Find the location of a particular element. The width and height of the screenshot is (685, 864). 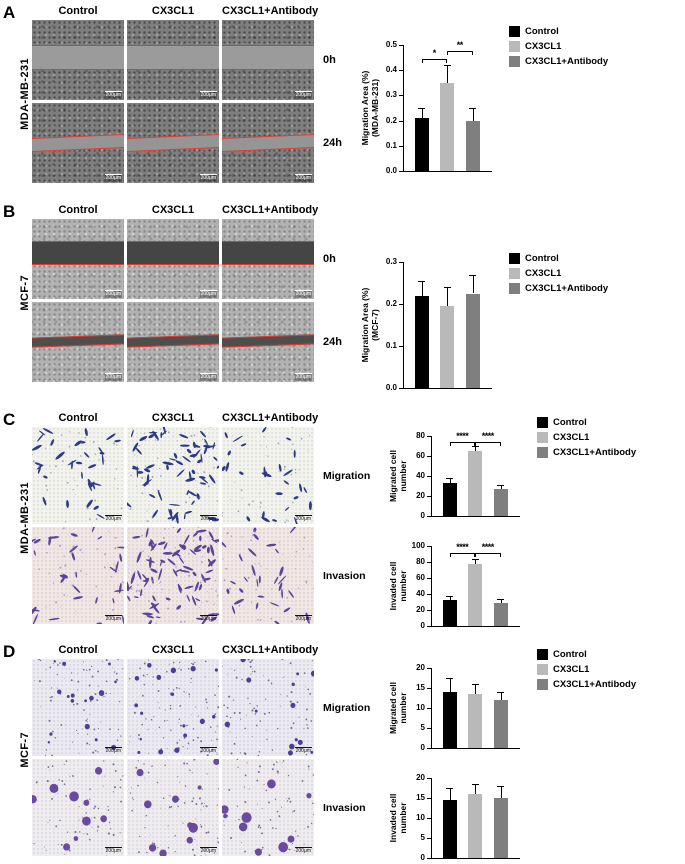

bar-chart-migrated-cells-mcf-7: 0 5 10 15 20 Migrated cell number is located at coordinates (457, 702).